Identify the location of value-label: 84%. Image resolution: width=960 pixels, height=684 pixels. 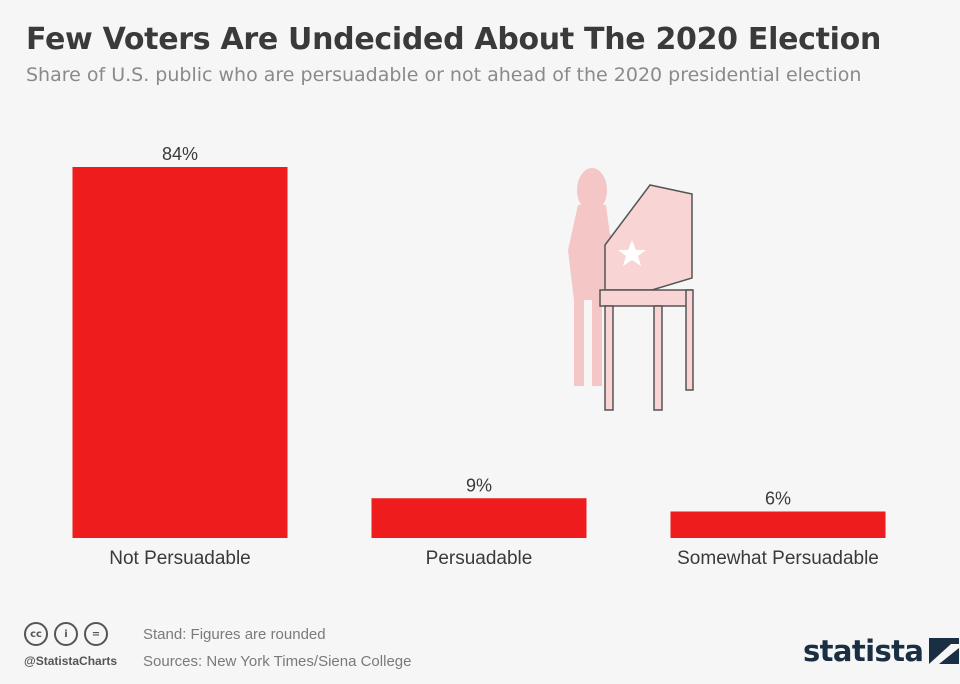
(180, 154).